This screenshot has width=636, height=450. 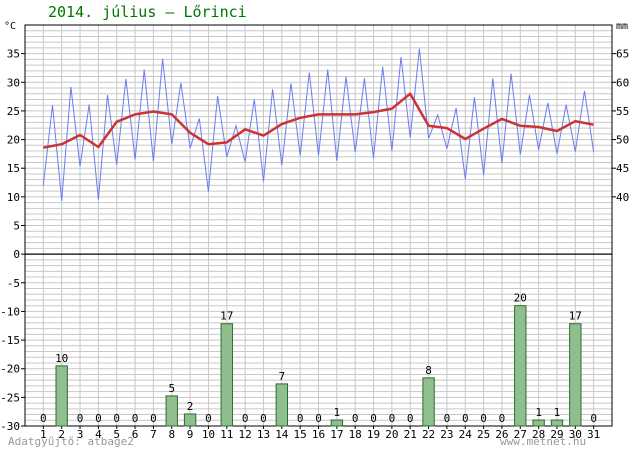 What do you see at coordinates (10, 426) in the screenshot?
I see `y-left-tick-label: -30` at bounding box center [10, 426].